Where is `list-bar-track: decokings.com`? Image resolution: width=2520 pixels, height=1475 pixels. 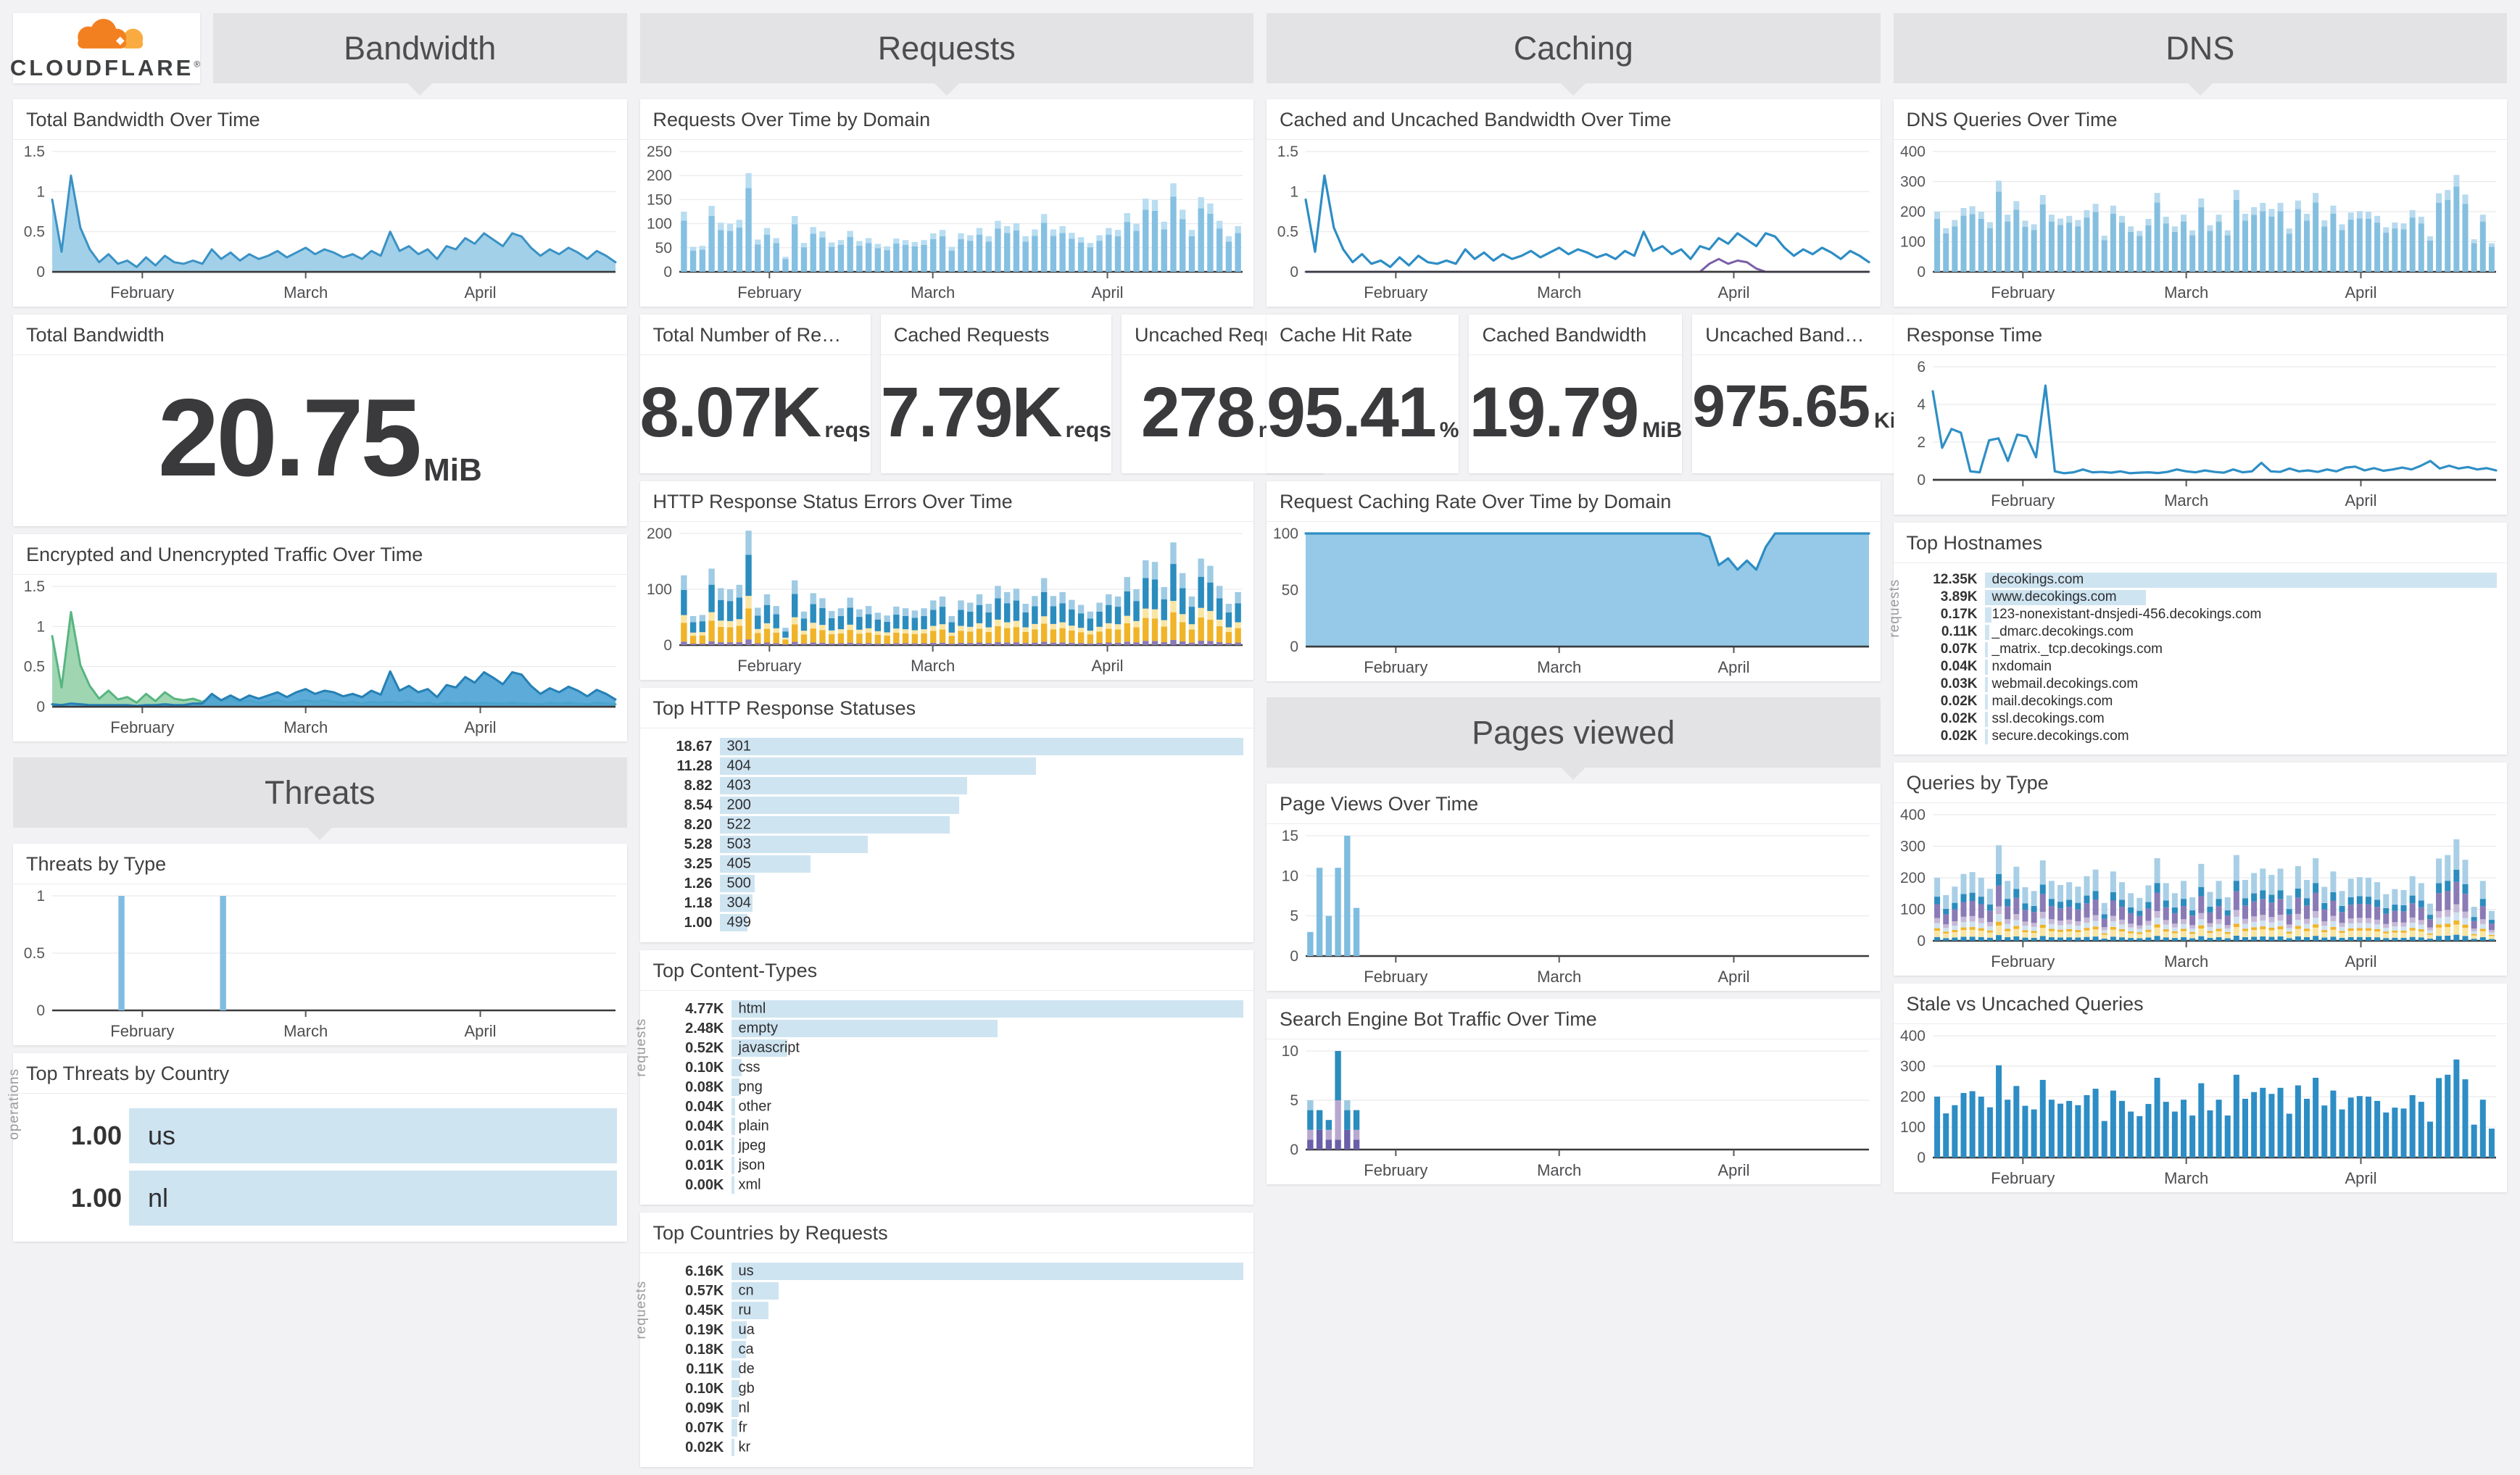 list-bar-track: decokings.com is located at coordinates (2240, 580).